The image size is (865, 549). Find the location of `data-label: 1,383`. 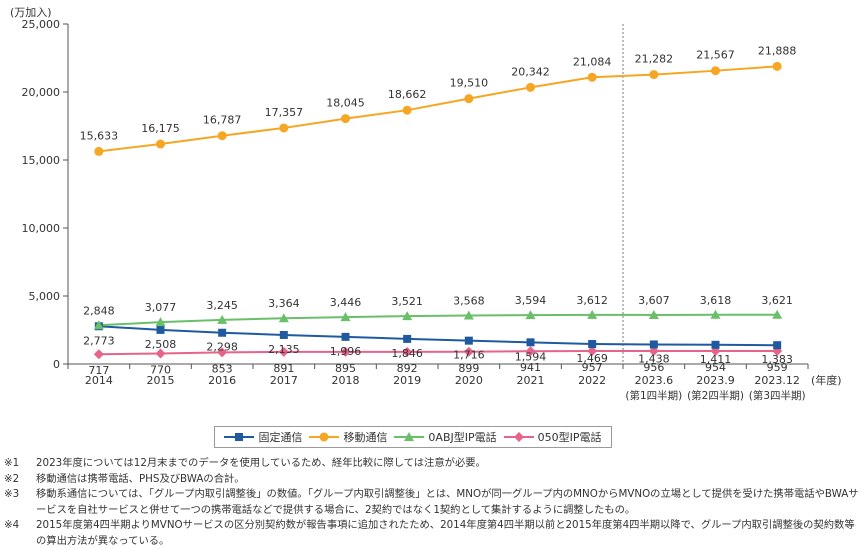

data-label: 1,383 is located at coordinates (777, 359).